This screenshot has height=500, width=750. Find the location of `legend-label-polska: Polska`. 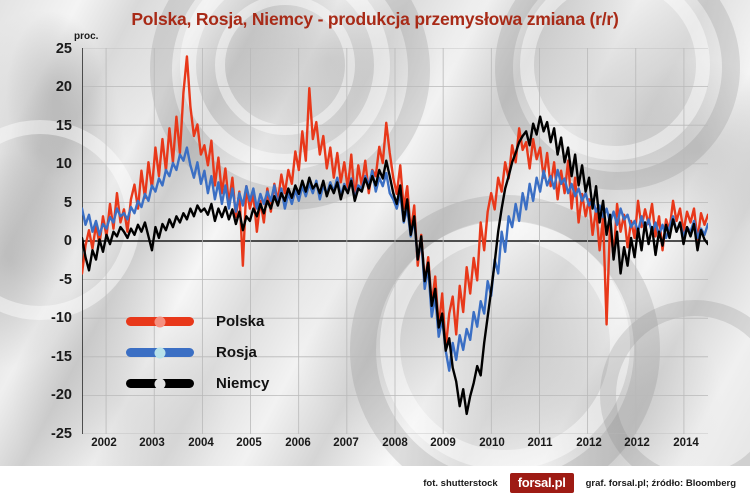

legend-label-polska: Polska is located at coordinates (240, 321).